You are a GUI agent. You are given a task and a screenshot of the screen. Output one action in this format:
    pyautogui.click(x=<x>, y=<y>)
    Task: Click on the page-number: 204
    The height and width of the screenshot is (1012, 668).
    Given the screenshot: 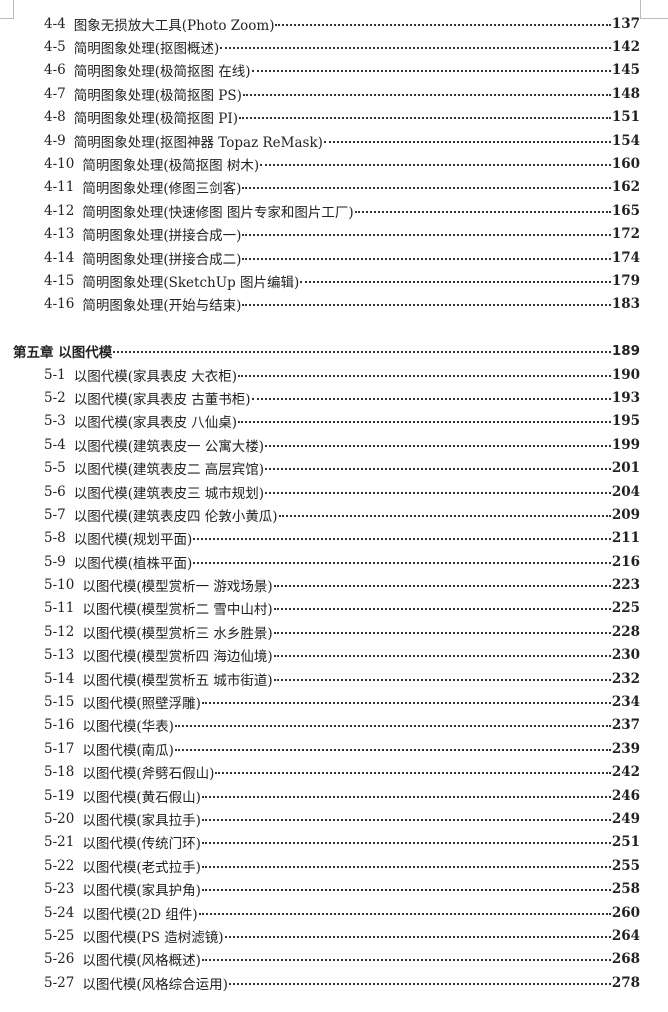 What is the action you would take?
    pyautogui.click(x=625, y=491)
    